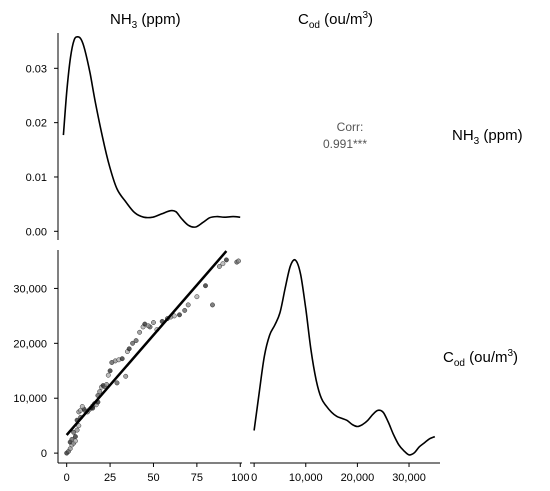 The height and width of the screenshot is (491, 550). Describe the element at coordinates (151, 131) in the screenshot. I see `nh3-density-curve` at that location.